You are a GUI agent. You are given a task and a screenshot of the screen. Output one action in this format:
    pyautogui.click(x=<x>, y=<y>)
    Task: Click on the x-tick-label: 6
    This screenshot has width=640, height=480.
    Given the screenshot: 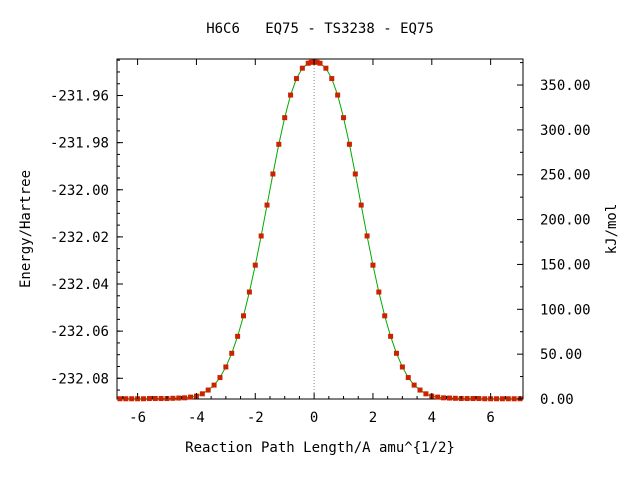 What is the action you would take?
    pyautogui.click(x=490, y=418)
    